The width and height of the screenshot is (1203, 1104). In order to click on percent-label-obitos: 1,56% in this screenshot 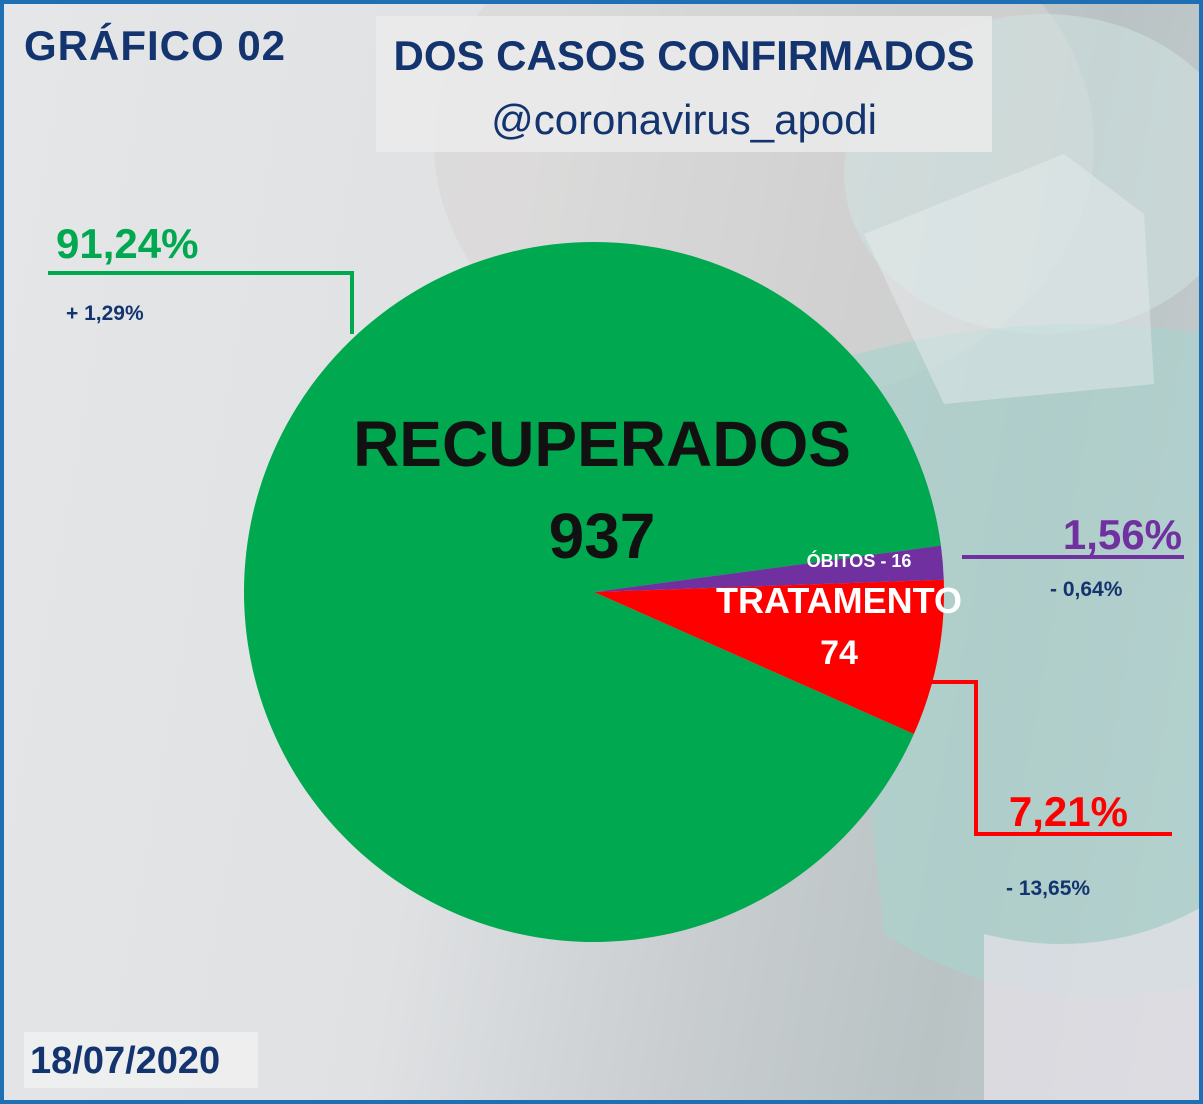, I will do `click(1122, 534)`.